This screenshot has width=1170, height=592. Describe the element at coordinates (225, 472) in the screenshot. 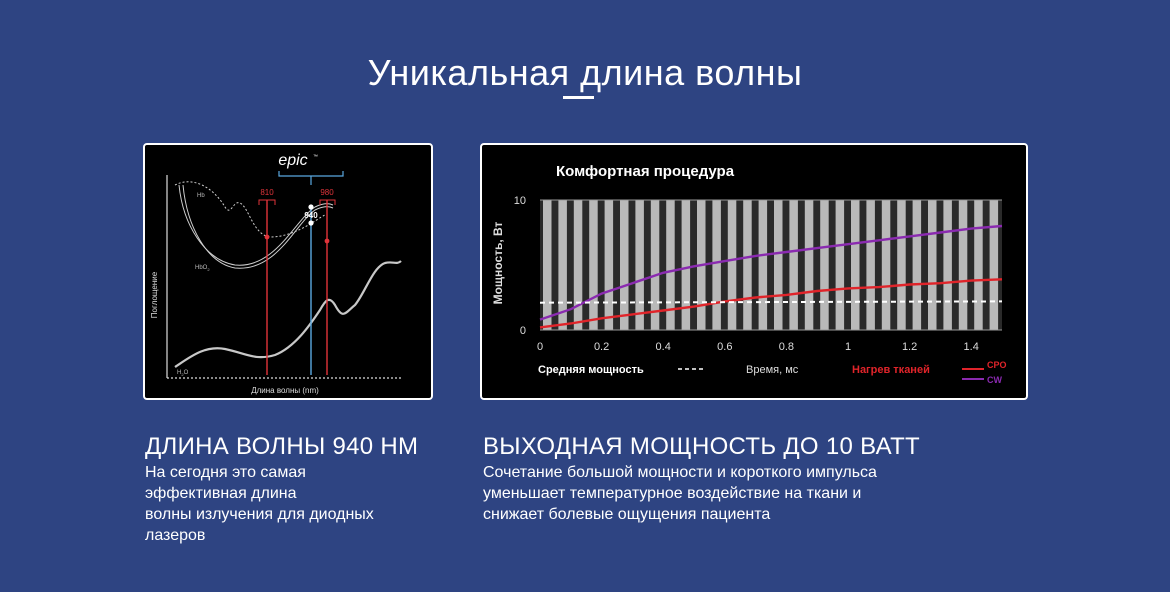

I see `feature-text-line: На сегодня это самая` at that location.